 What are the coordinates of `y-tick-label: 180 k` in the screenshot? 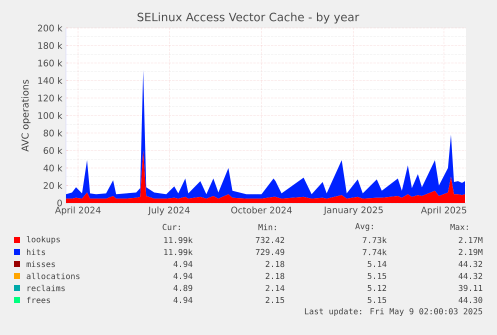 It's located at (50, 45).